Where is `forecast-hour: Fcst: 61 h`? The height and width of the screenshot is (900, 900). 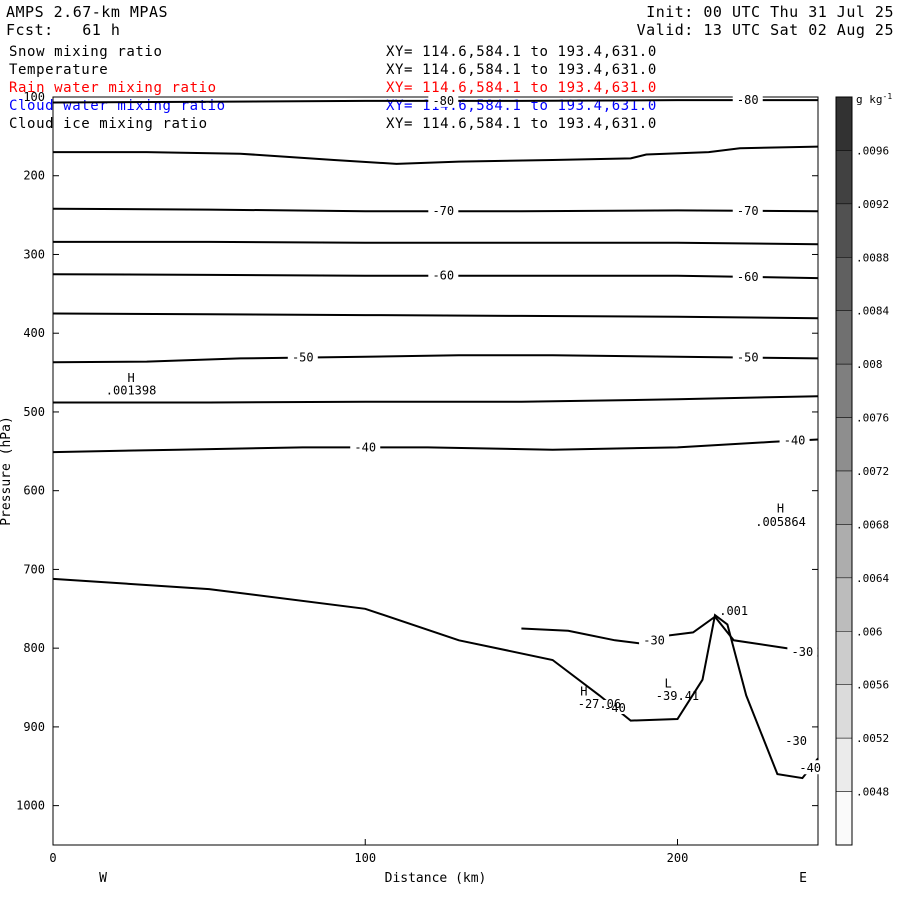 forecast-hour: Fcst: 61 h is located at coordinates (63, 30).